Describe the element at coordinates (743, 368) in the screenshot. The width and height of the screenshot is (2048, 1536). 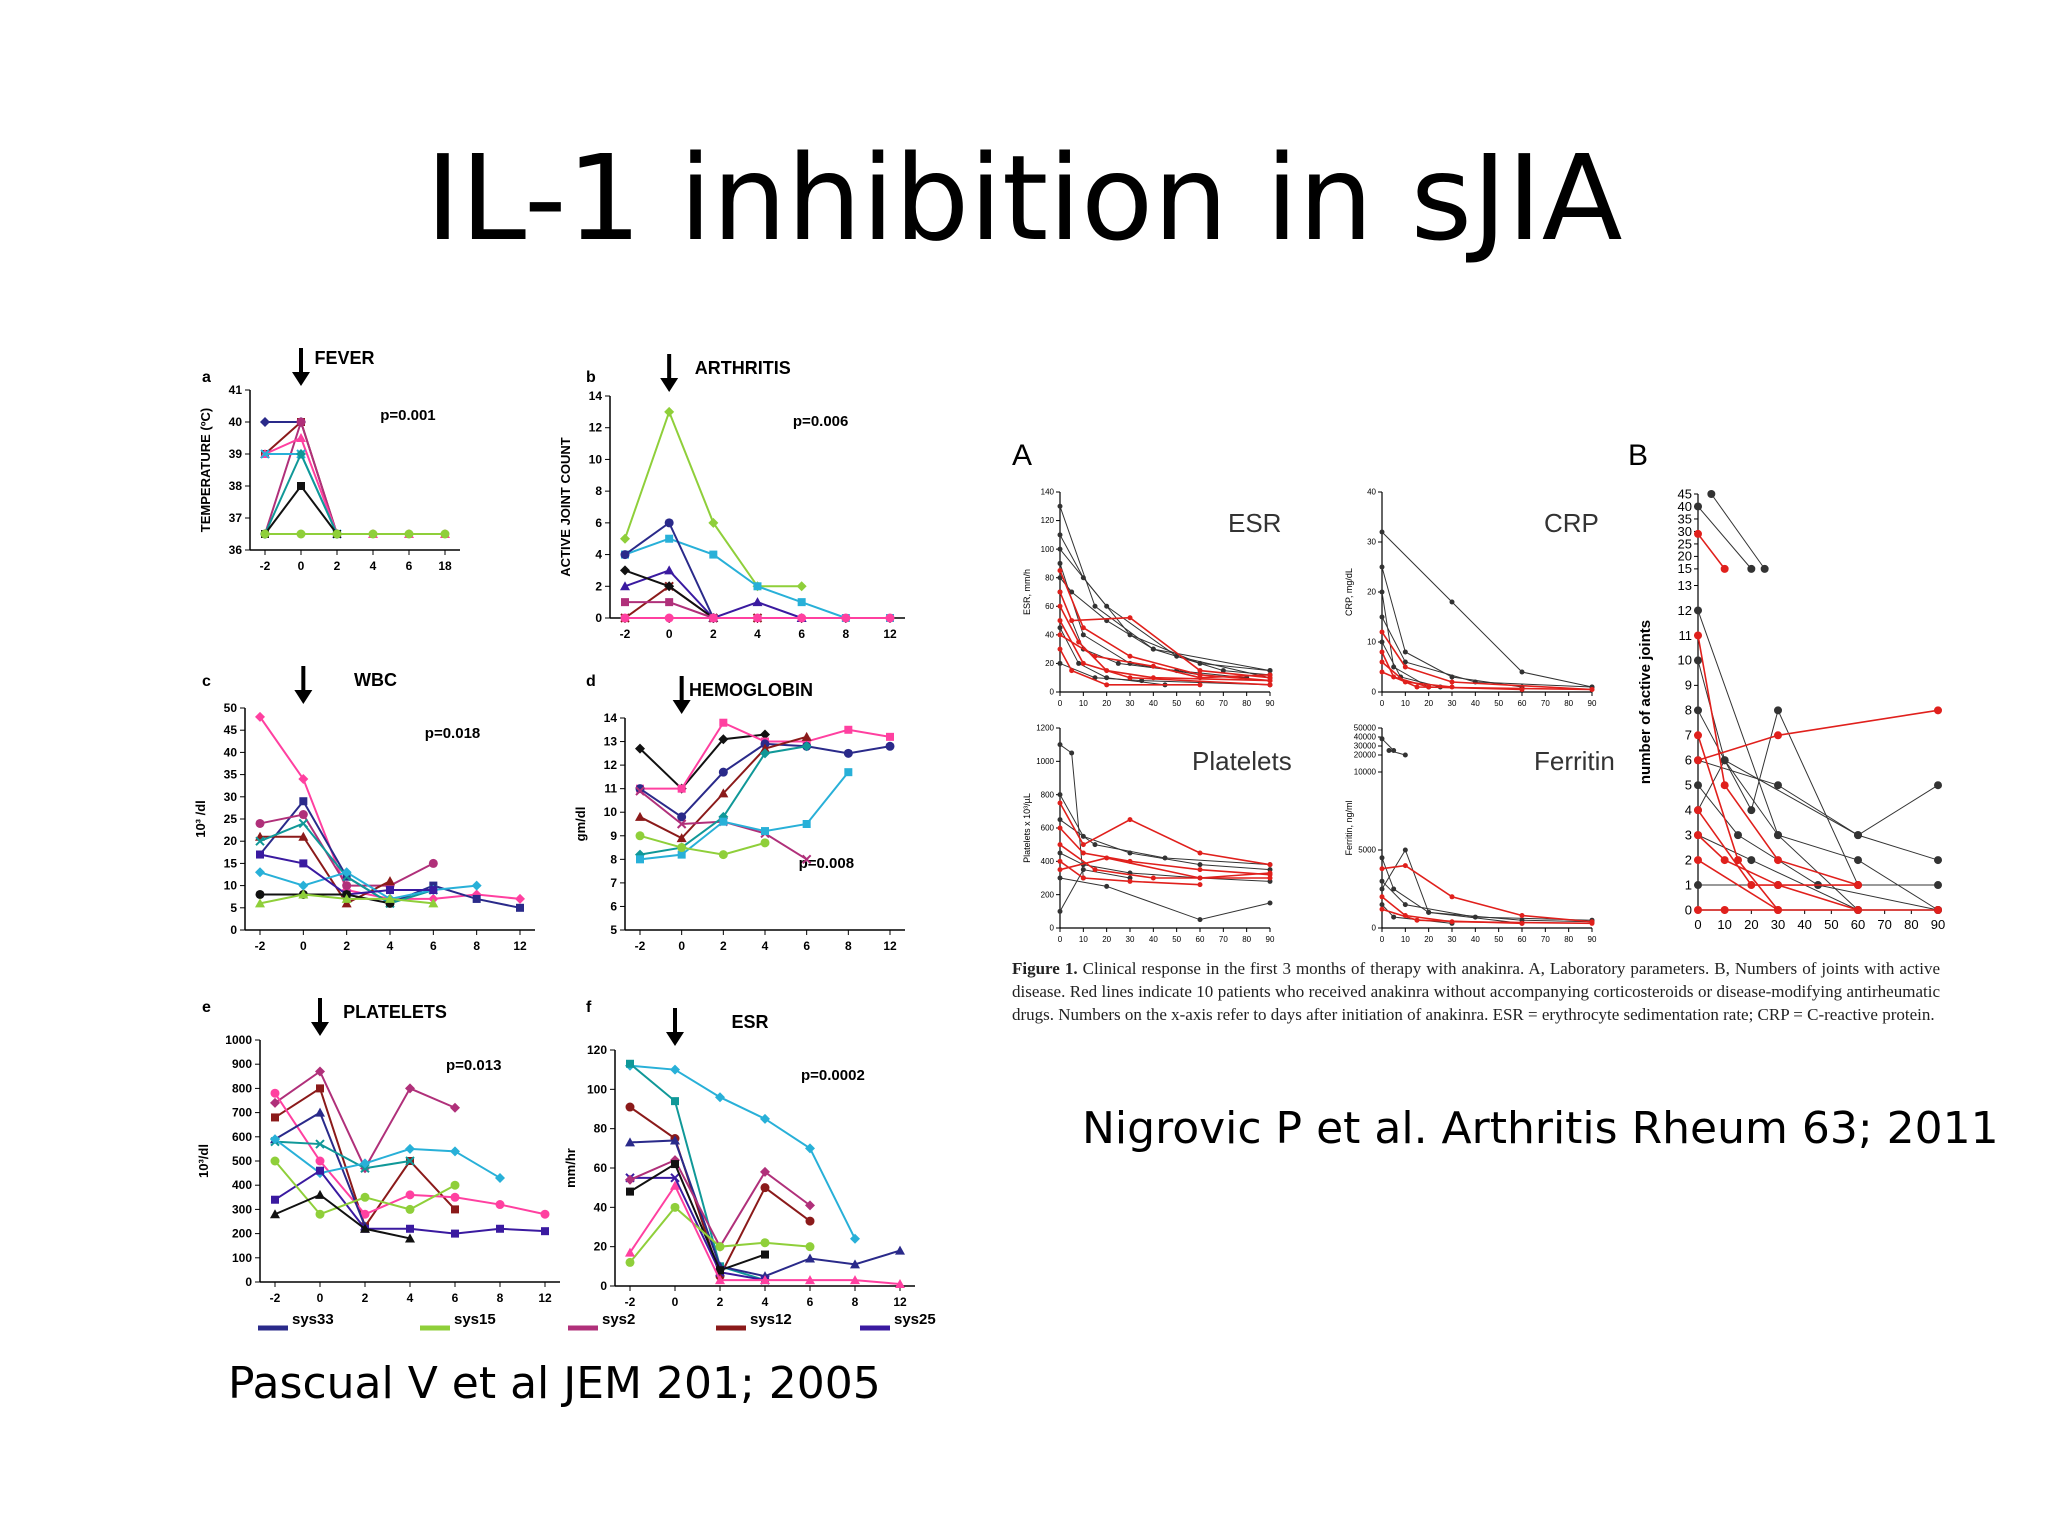
I see `chart-title: ARTHRITIS` at that location.